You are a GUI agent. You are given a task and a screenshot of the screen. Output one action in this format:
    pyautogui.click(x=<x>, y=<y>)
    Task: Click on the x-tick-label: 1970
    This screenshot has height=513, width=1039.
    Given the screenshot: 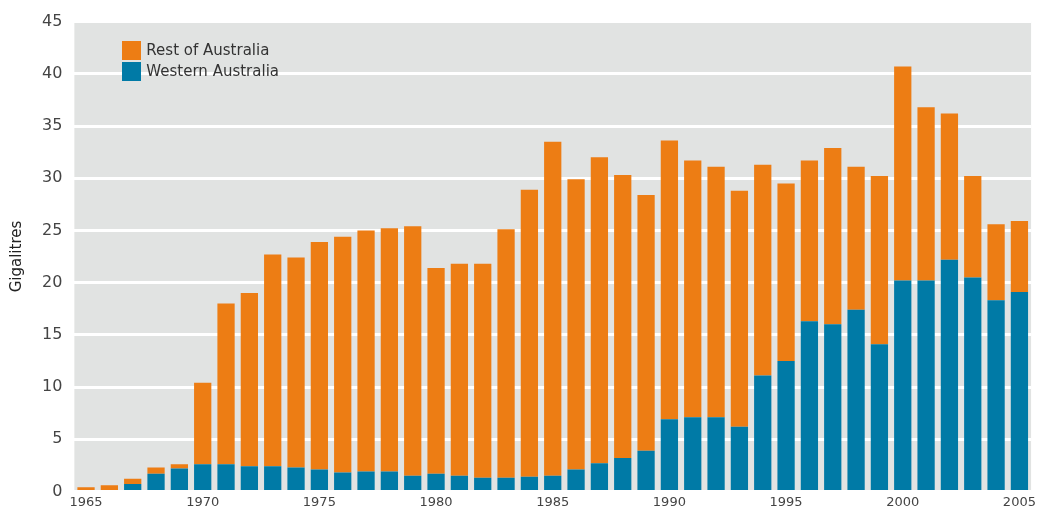 What is the action you would take?
    pyautogui.click(x=203, y=501)
    